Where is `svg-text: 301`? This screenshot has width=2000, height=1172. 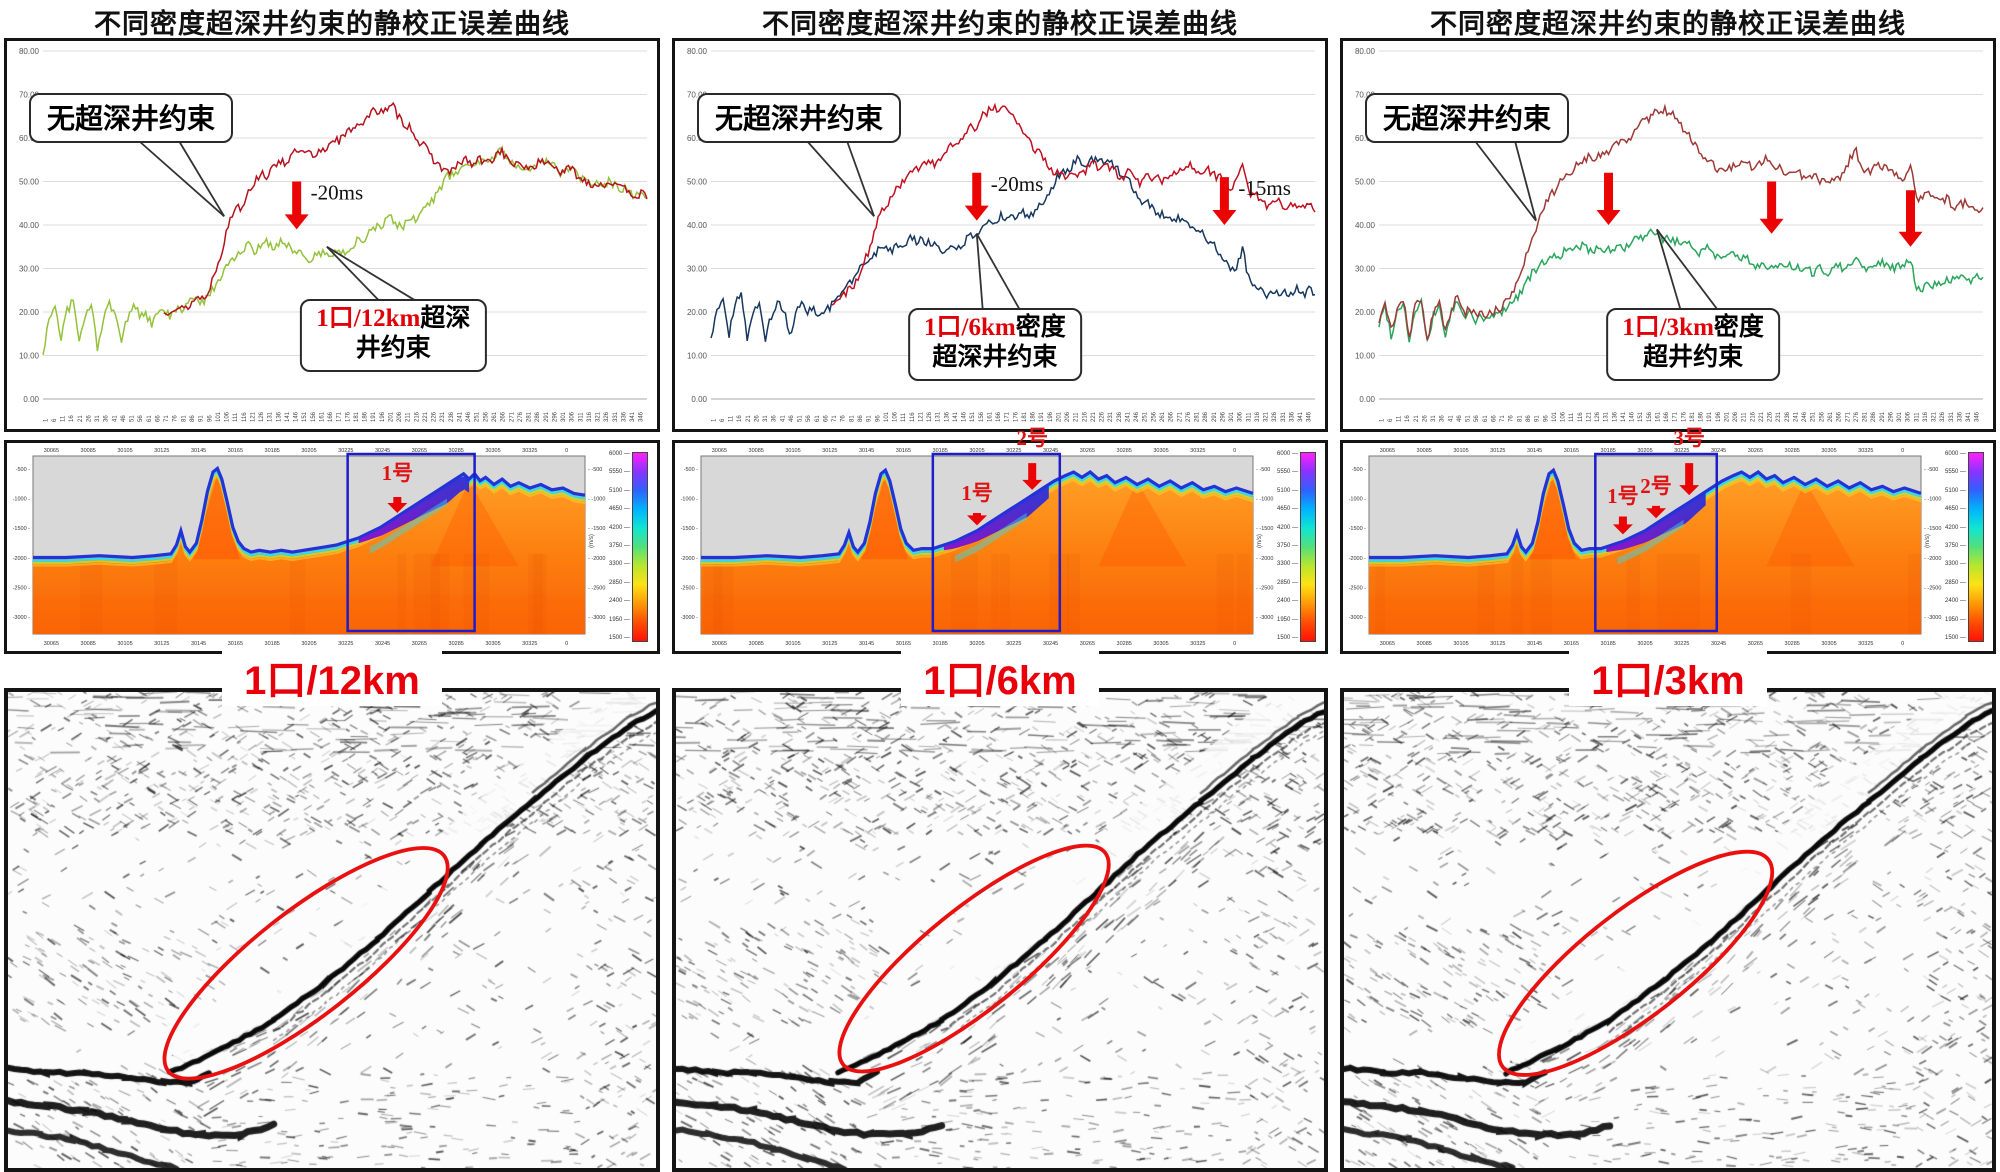
svg-text: 301 is located at coordinates (1900, 416).